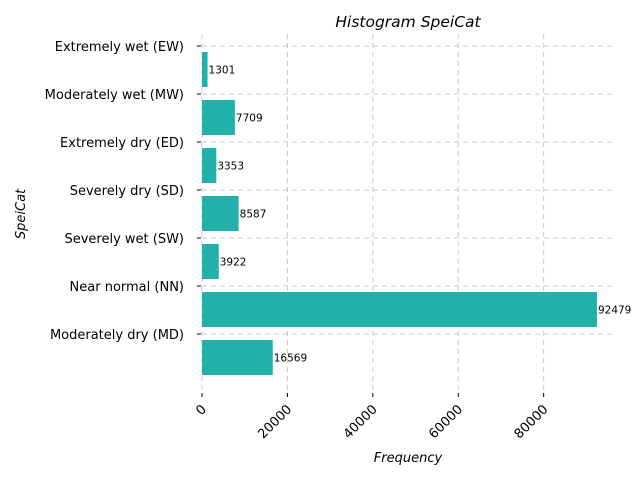  What do you see at coordinates (127, 287) in the screenshot?
I see `y-tick-label: Near normal (NN)` at bounding box center [127, 287].